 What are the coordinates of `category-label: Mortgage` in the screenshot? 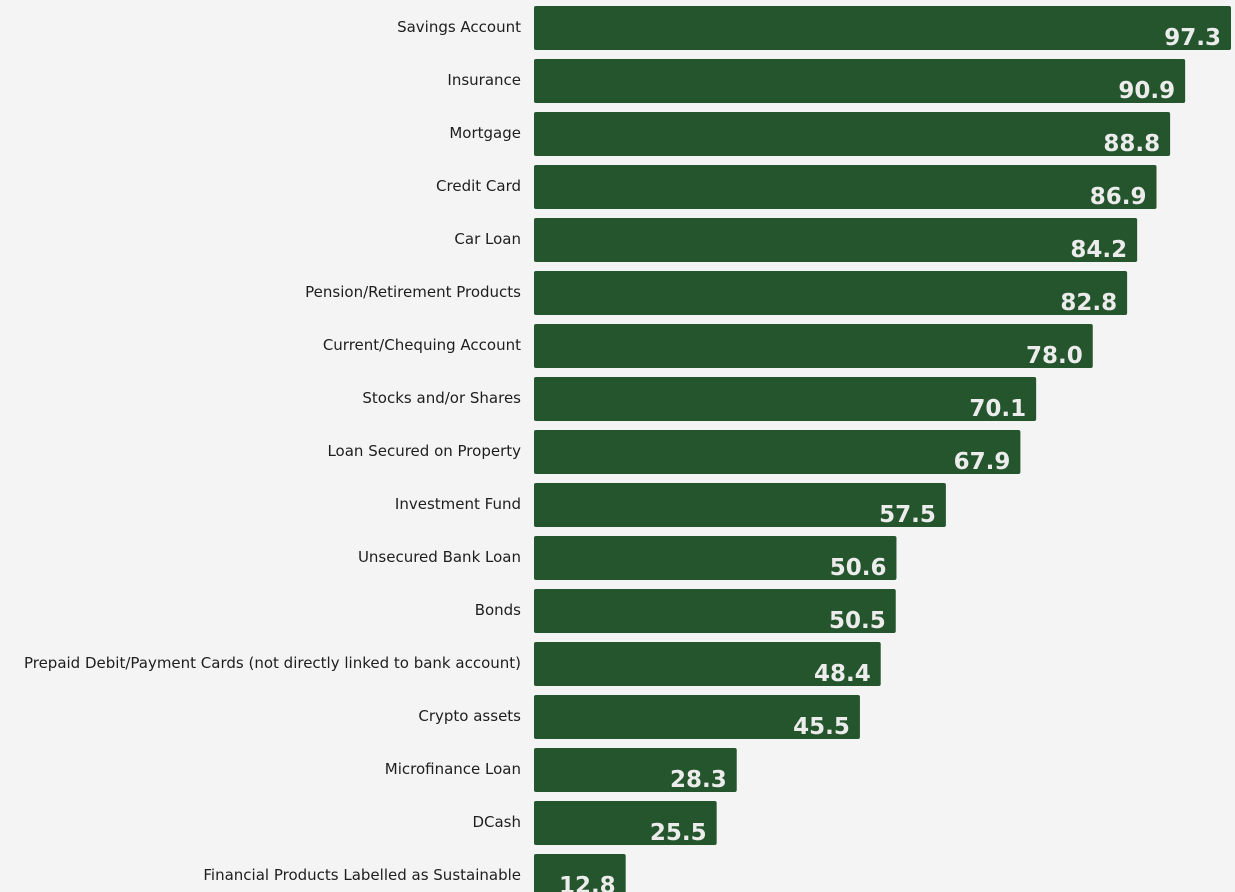 It's located at (485, 133).